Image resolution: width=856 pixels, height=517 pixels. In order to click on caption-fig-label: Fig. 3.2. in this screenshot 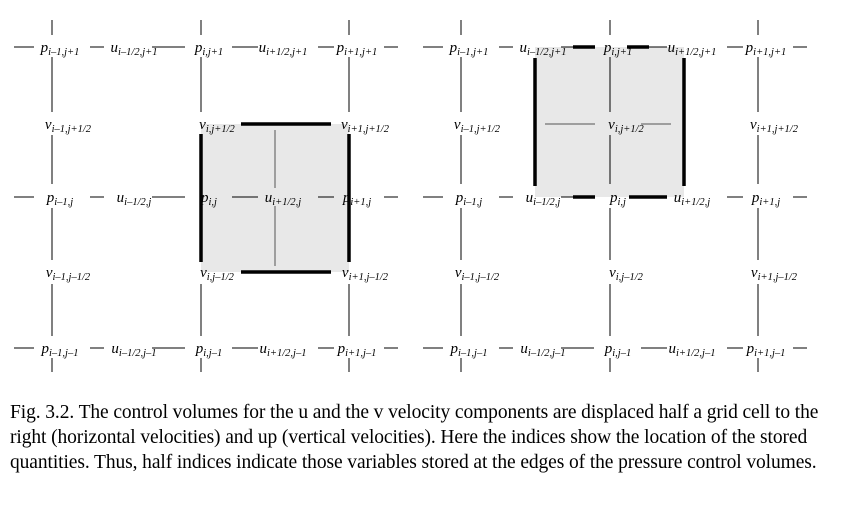, I will do `click(42, 412)`.